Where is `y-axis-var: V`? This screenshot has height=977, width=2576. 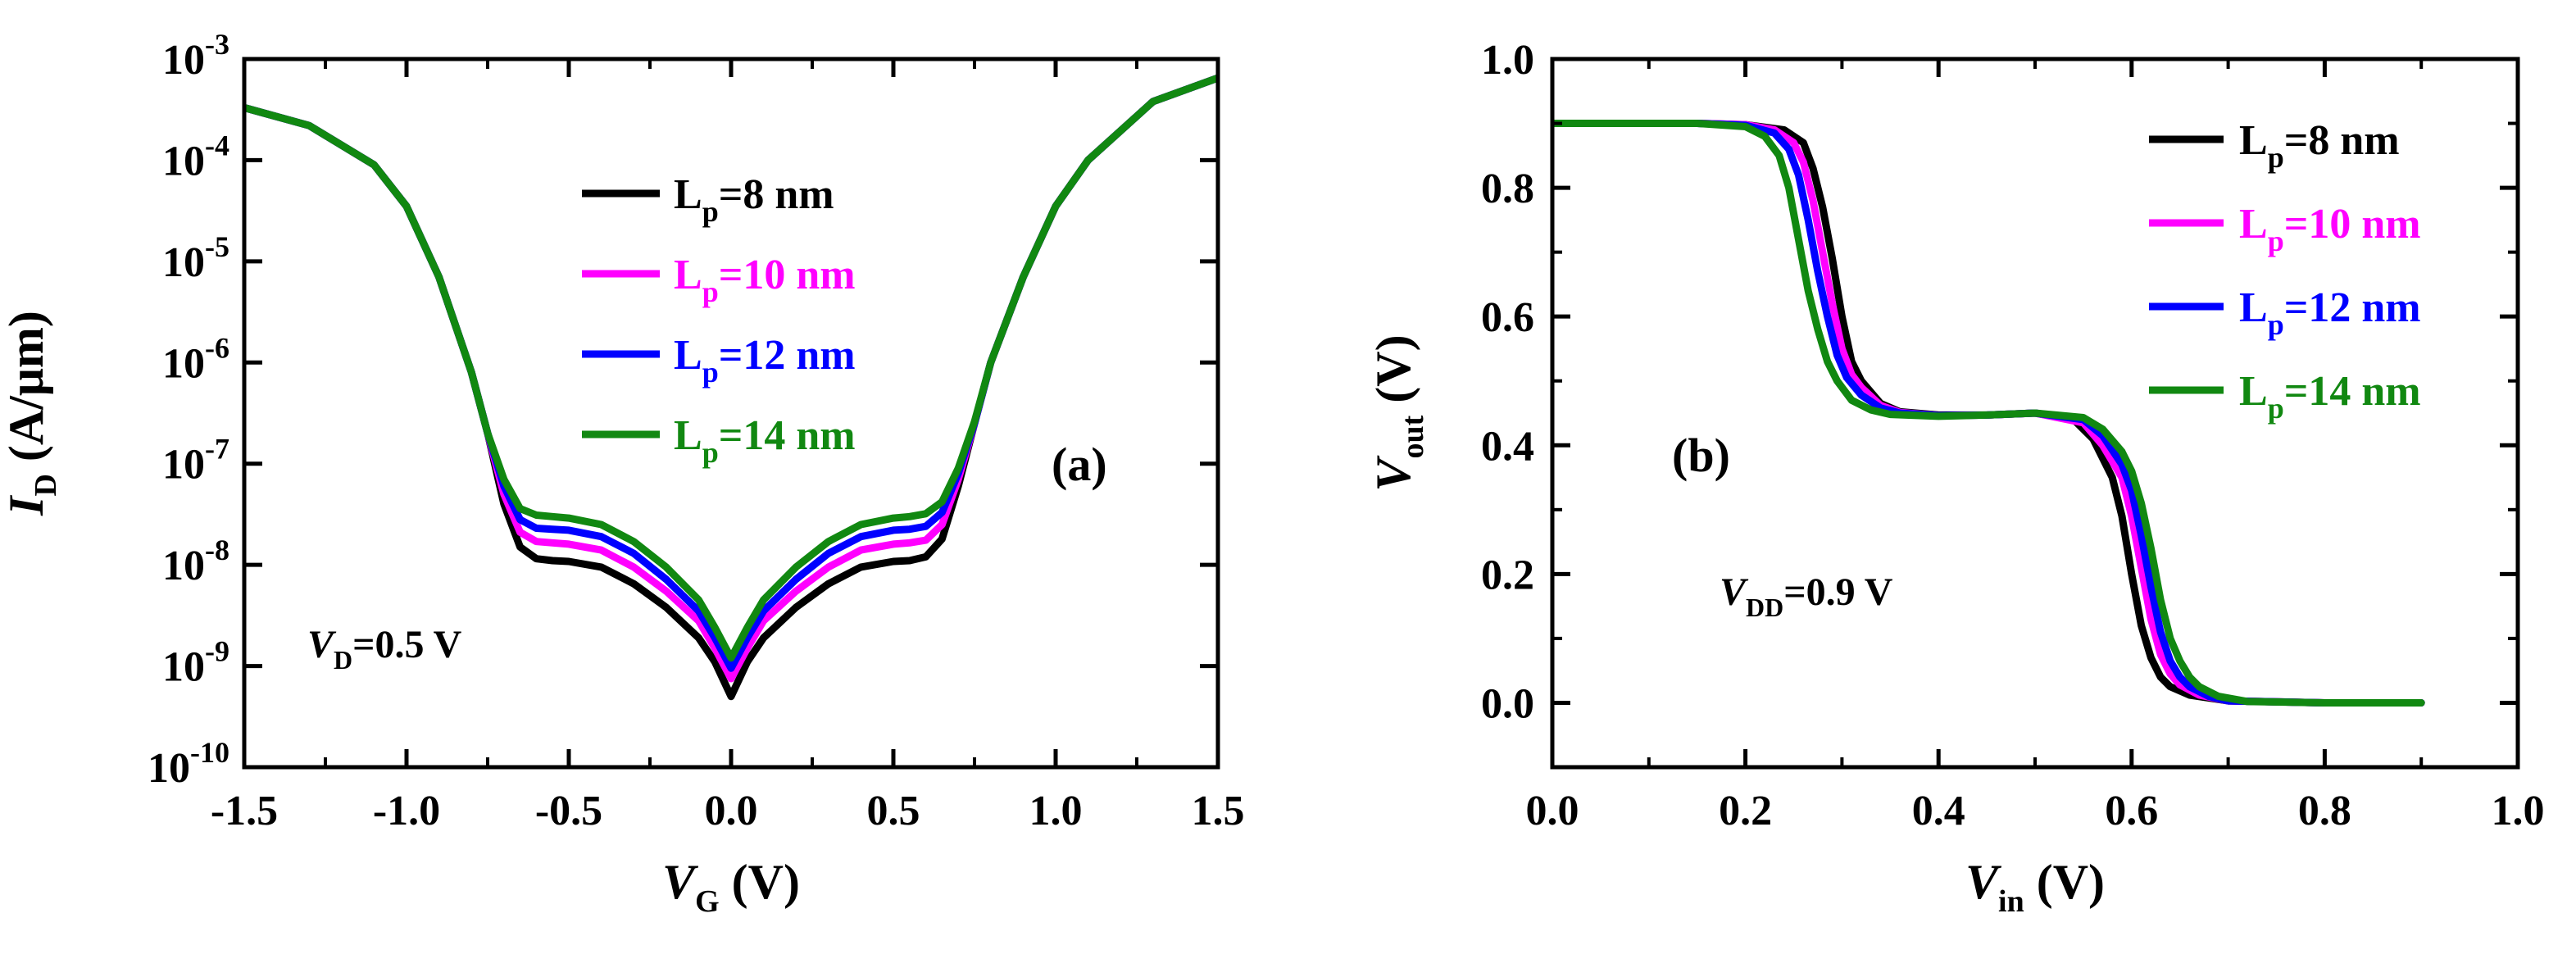 y-axis-var: V is located at coordinates (1393, 474).